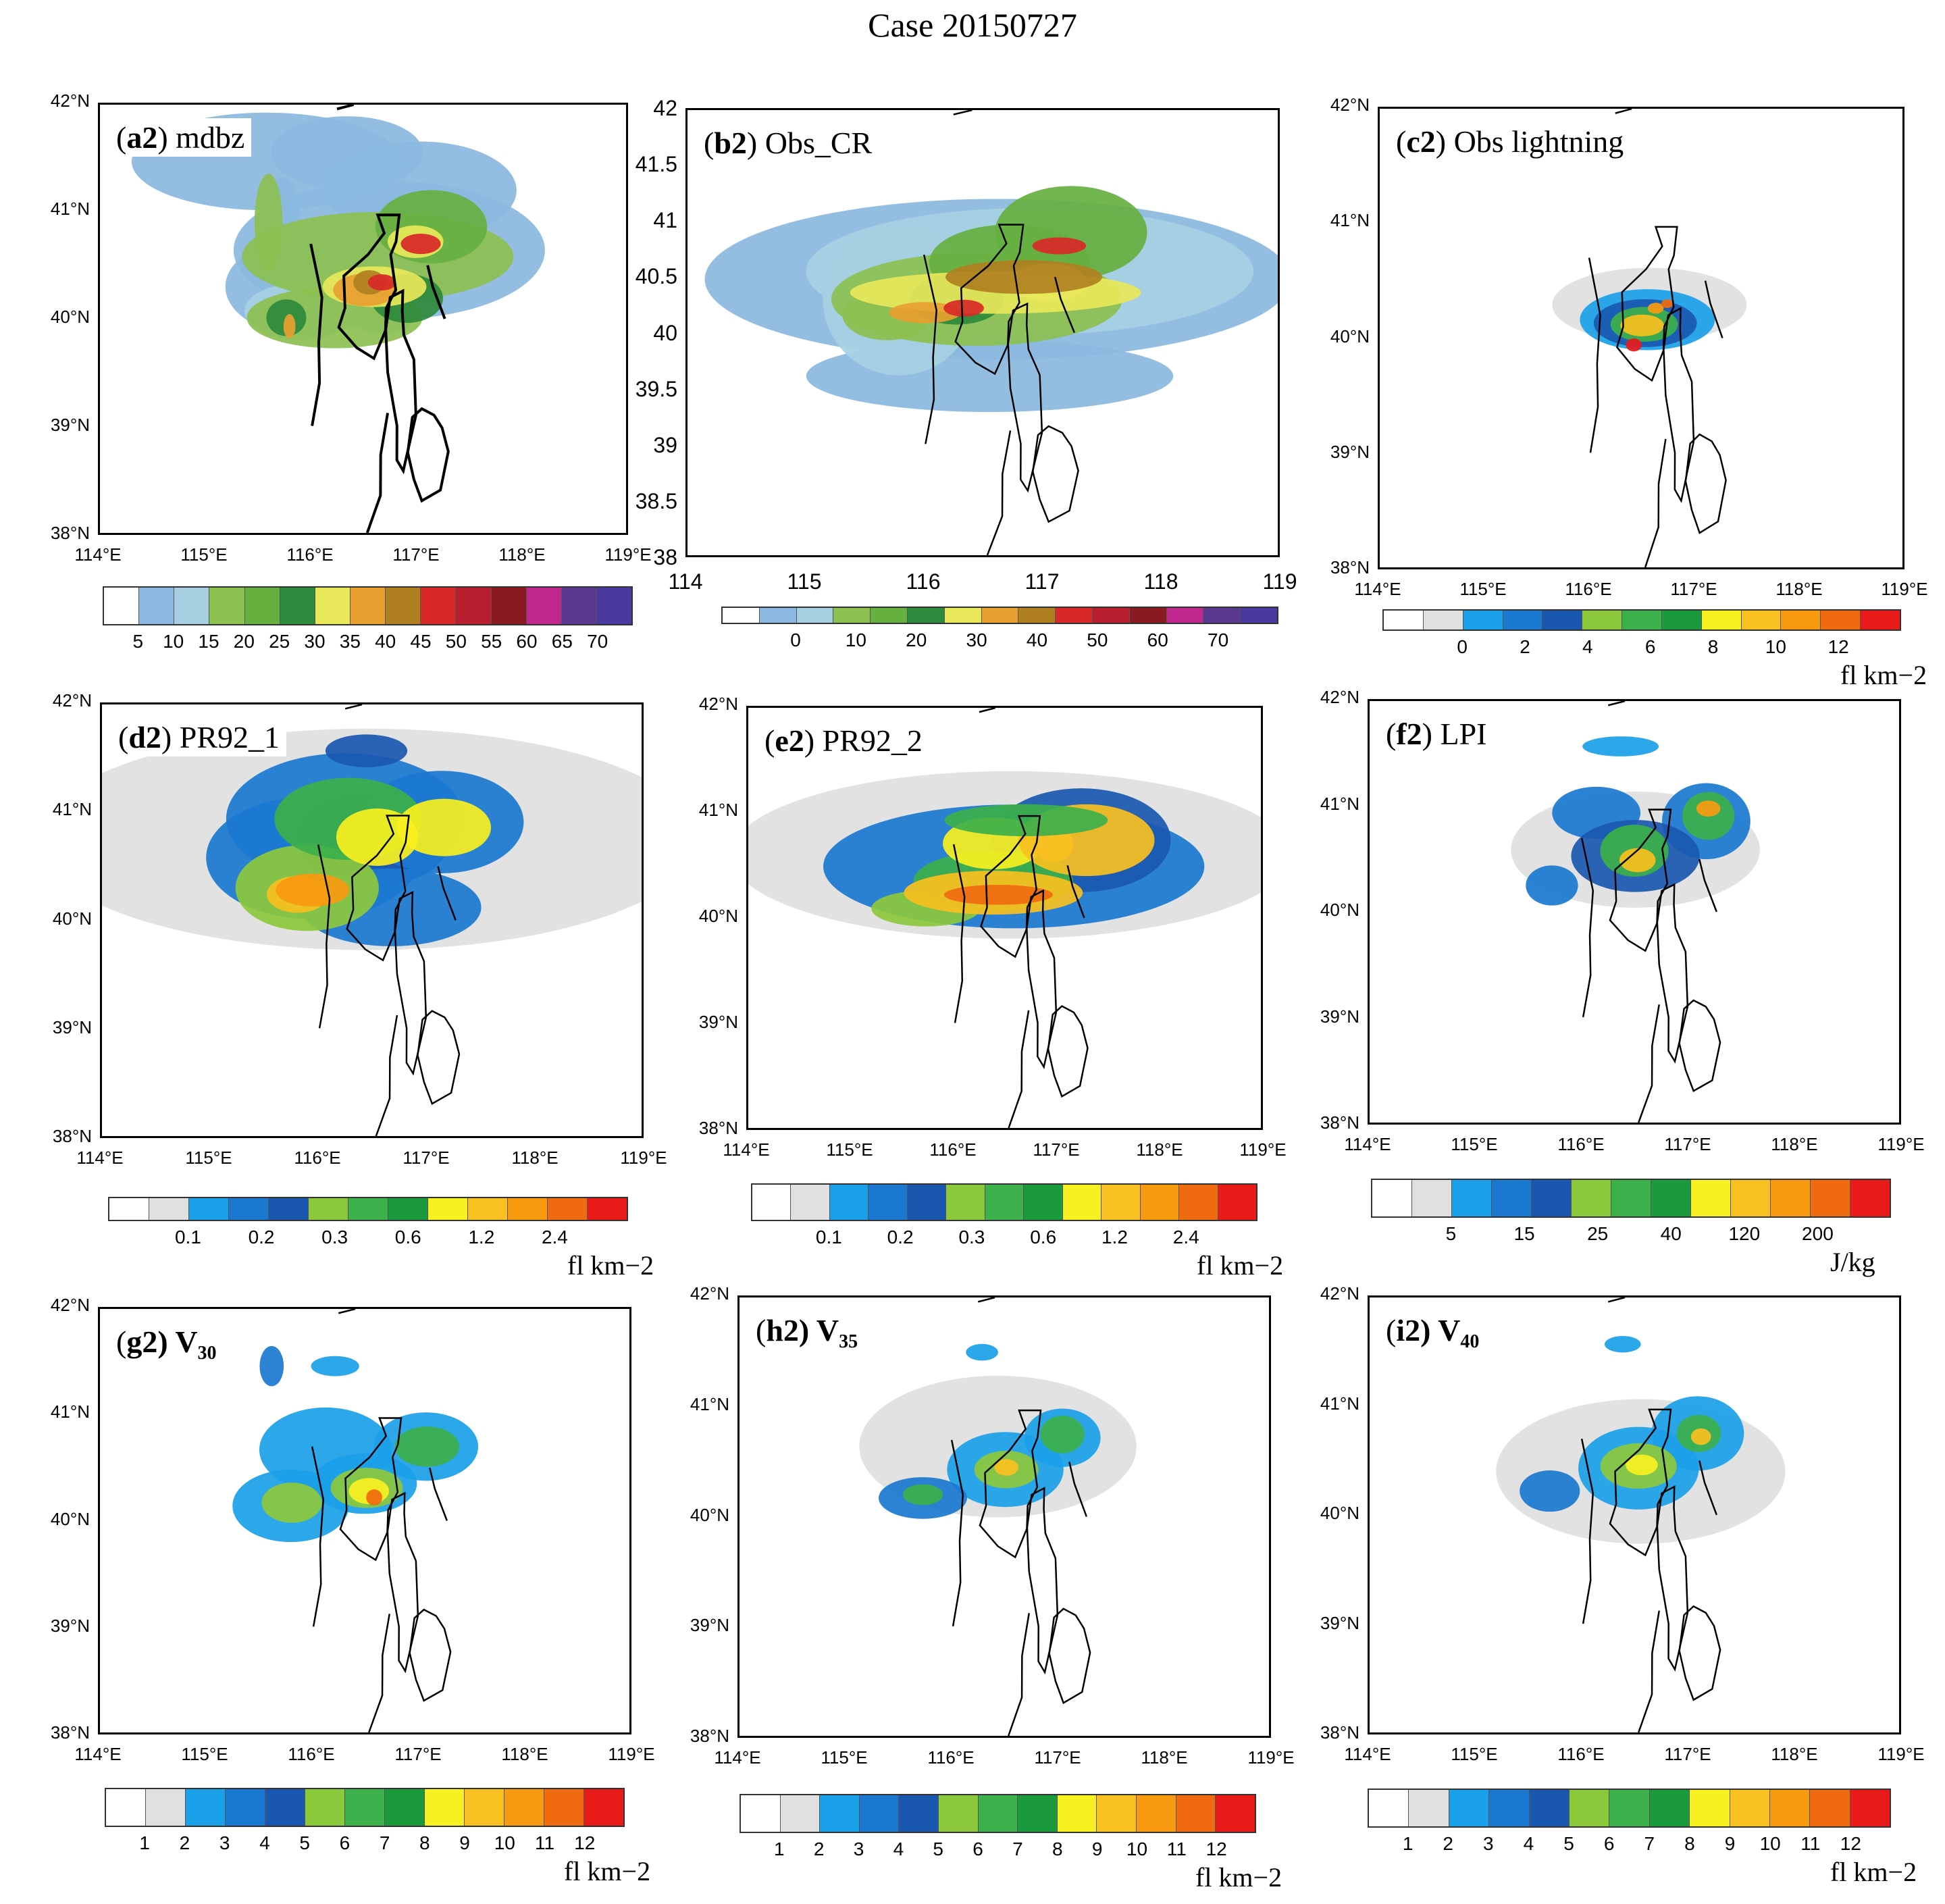 This screenshot has height=1904, width=1945. I want to click on colorbar-label: 8, so click(1713, 646).